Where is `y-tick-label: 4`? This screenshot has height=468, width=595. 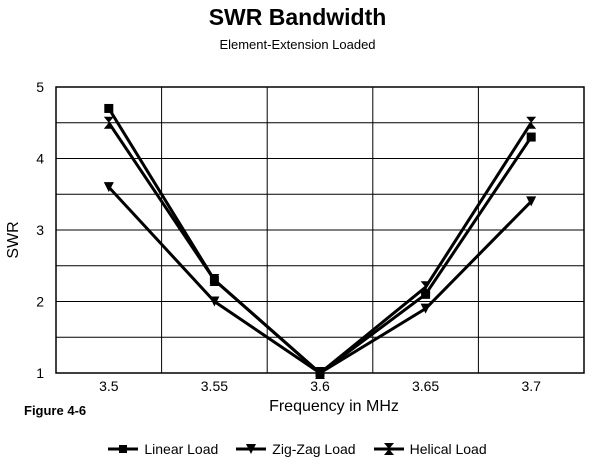 y-tick-label: 4 is located at coordinates (40, 159).